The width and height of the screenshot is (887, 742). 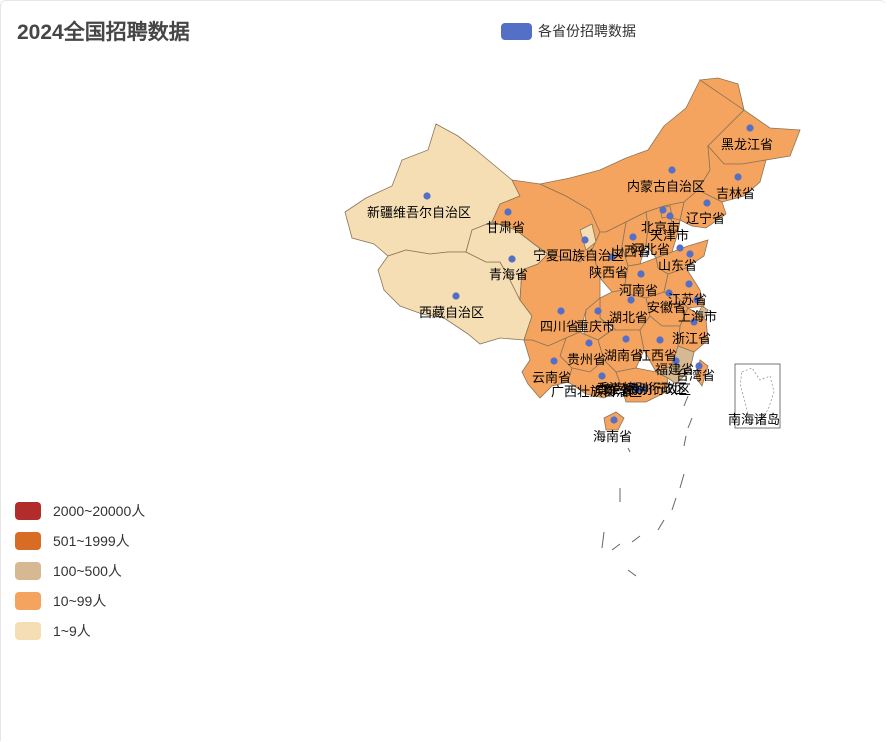 What do you see at coordinates (608, 272) in the screenshot?
I see `province-label-13: 陕西省` at bounding box center [608, 272].